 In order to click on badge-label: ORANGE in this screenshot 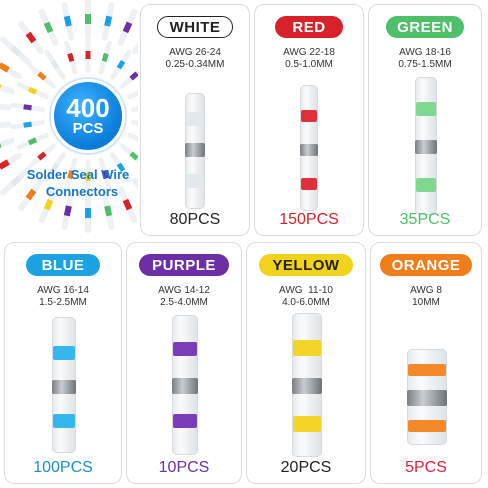, I will do `click(426, 265)`.